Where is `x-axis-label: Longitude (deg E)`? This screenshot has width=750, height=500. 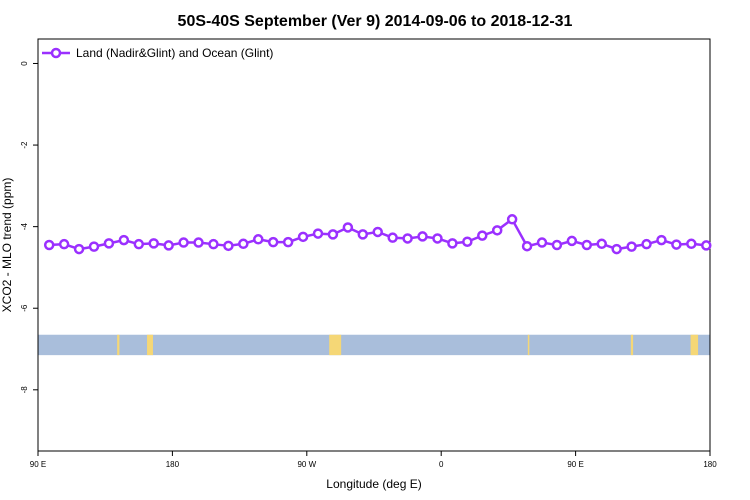
x-axis-label: Longitude (deg E) is located at coordinates (373, 484).